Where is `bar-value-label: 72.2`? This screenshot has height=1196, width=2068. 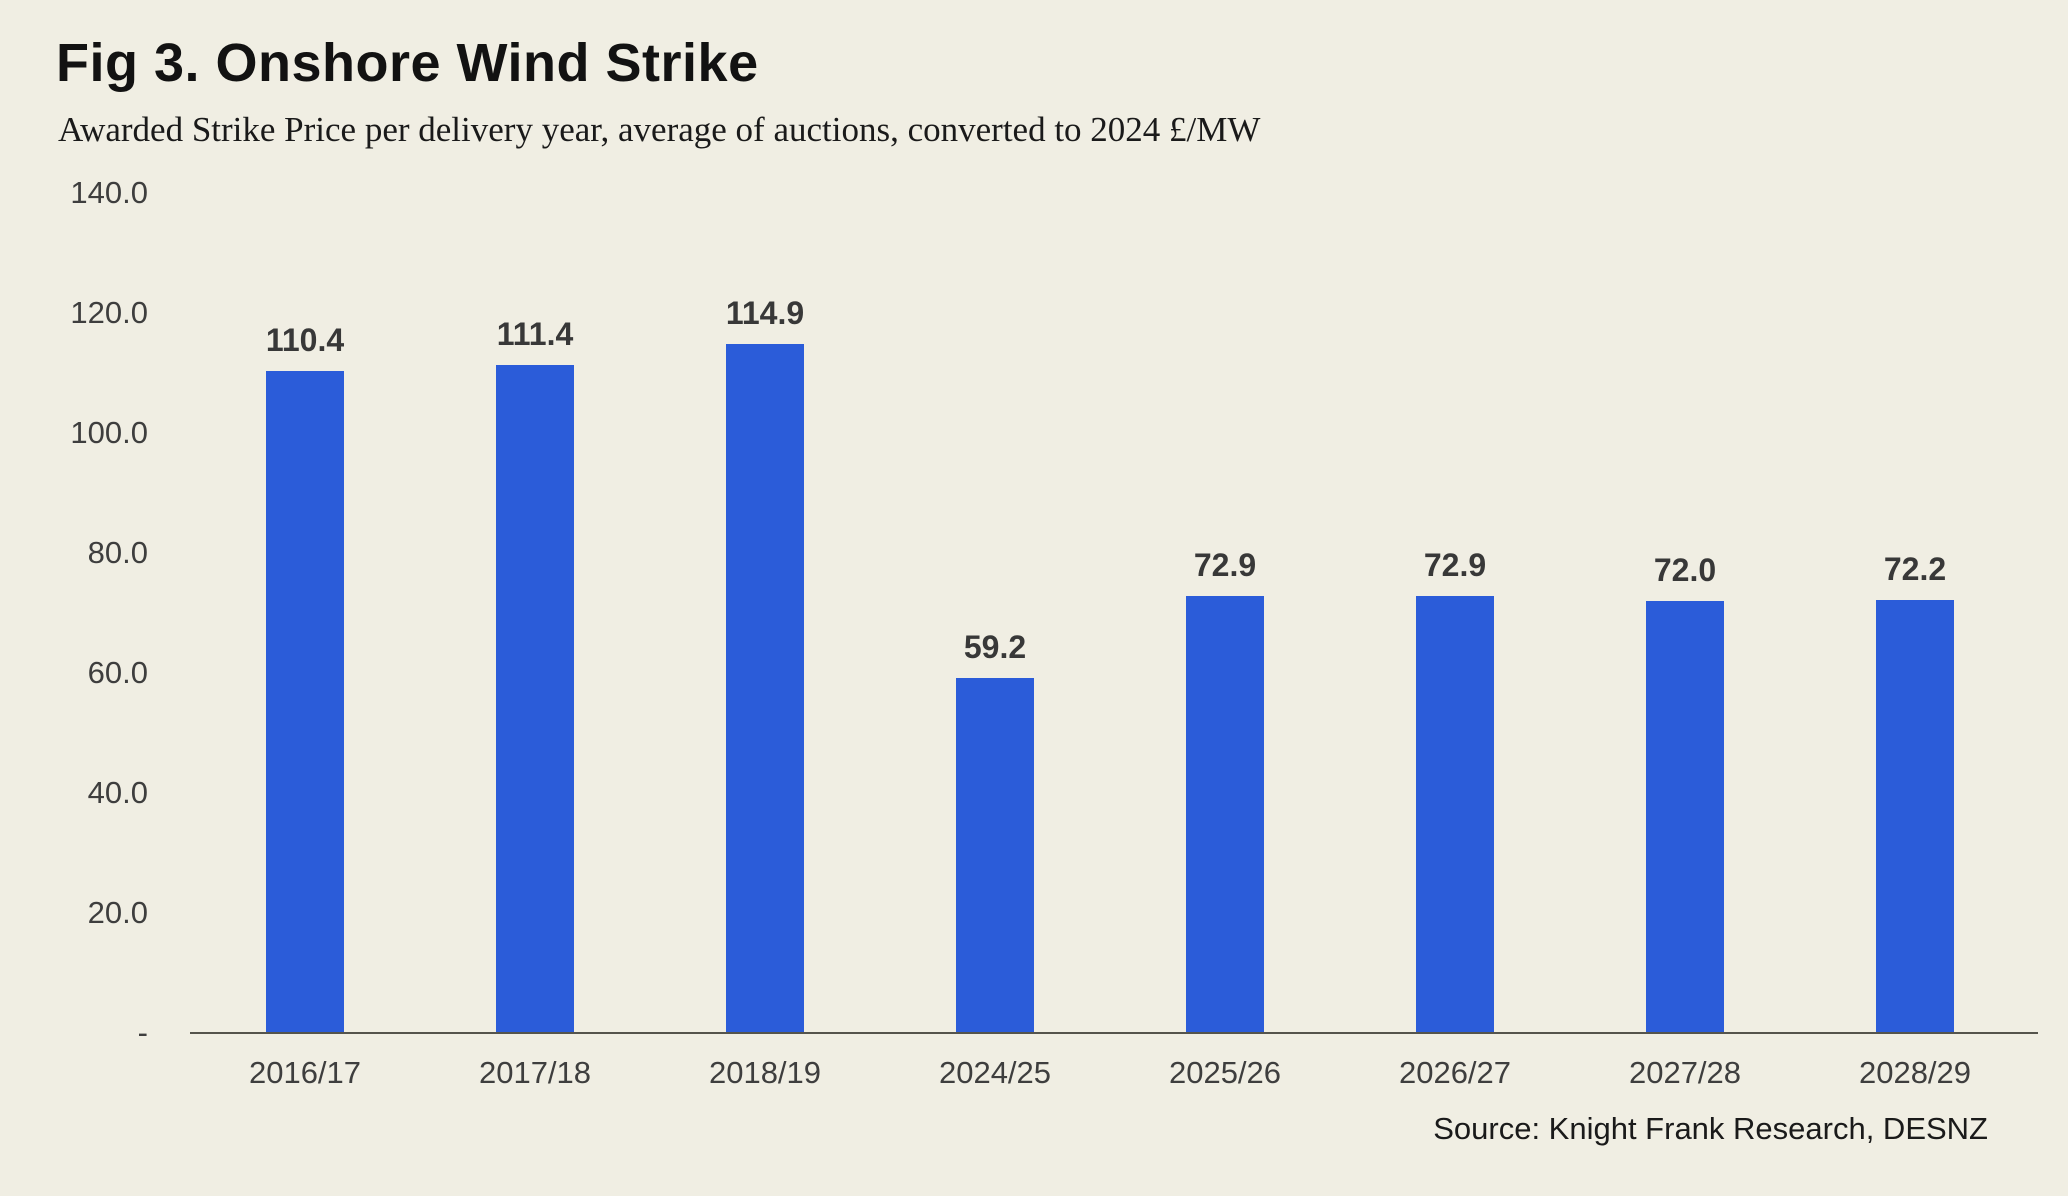 bar-value-label: 72.2 is located at coordinates (1915, 569).